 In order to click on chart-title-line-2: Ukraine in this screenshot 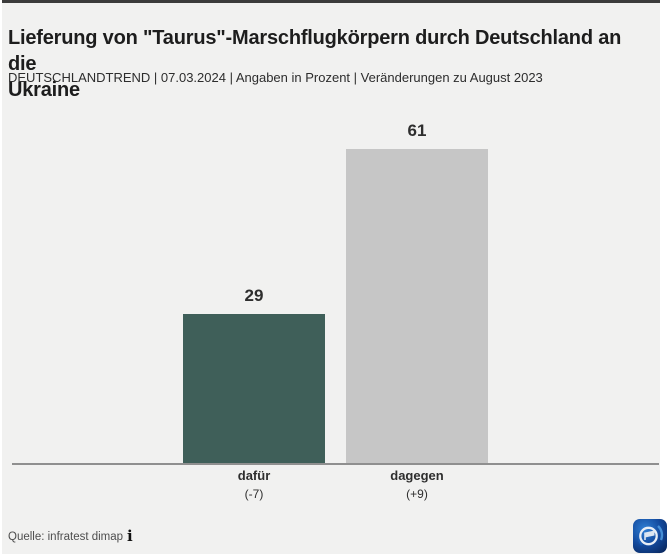, I will do `click(44, 90)`.